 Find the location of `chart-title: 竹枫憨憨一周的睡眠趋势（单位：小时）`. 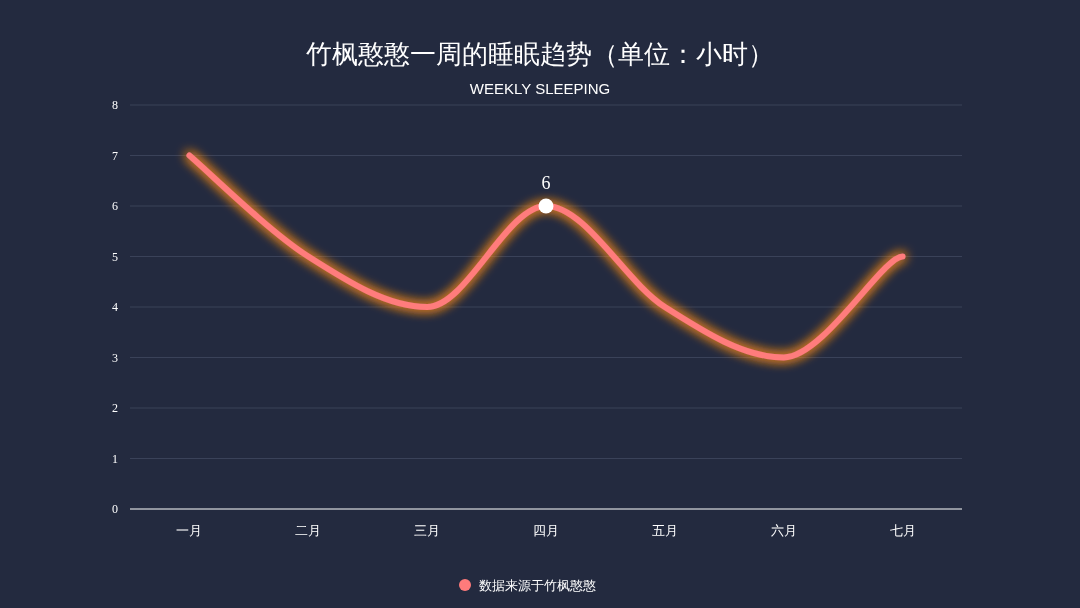

chart-title: 竹枫憨憨一周的睡眠趋势（单位：小时） is located at coordinates (540, 54).